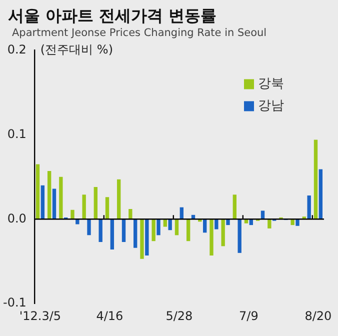 The image size is (338, 336). I want to click on x-tick-label: 7/9, so click(248, 315).